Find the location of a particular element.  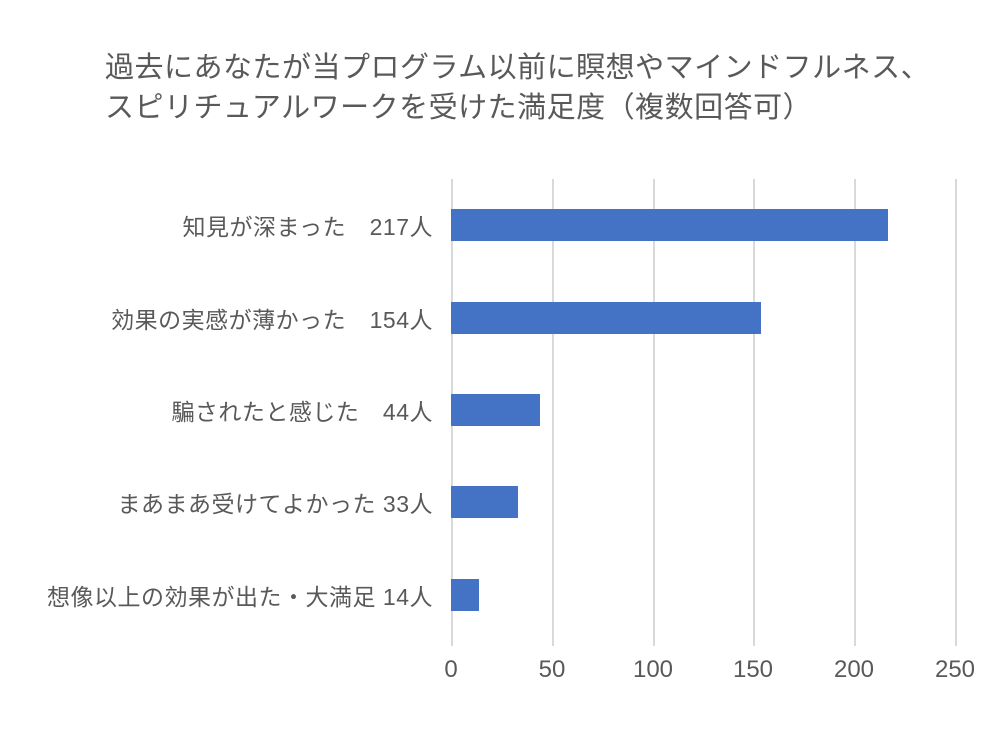

category-label: まあまあ受けてよかった 33人 is located at coordinates (275, 504).